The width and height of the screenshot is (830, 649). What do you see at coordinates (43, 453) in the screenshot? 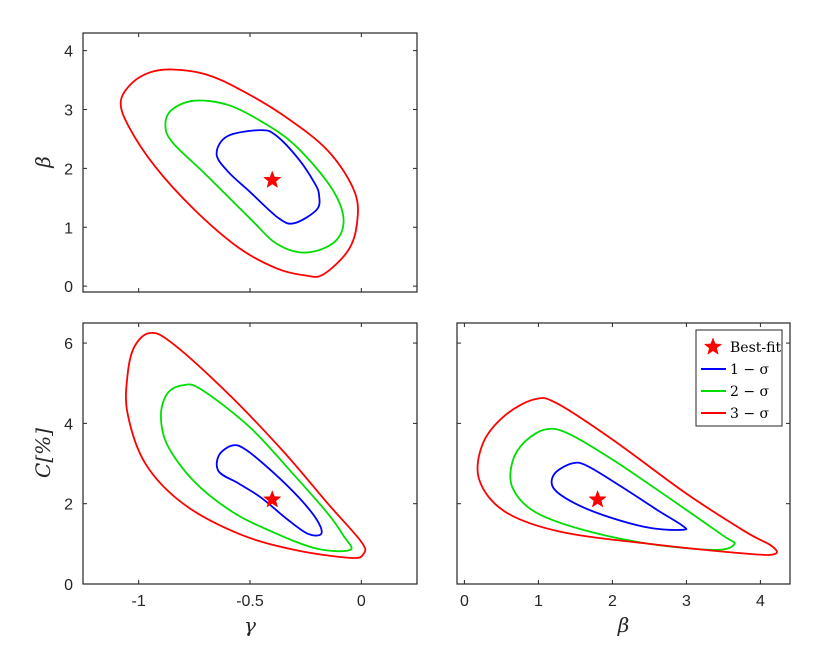
I see `y-axis-label: C[%]` at bounding box center [43, 453].